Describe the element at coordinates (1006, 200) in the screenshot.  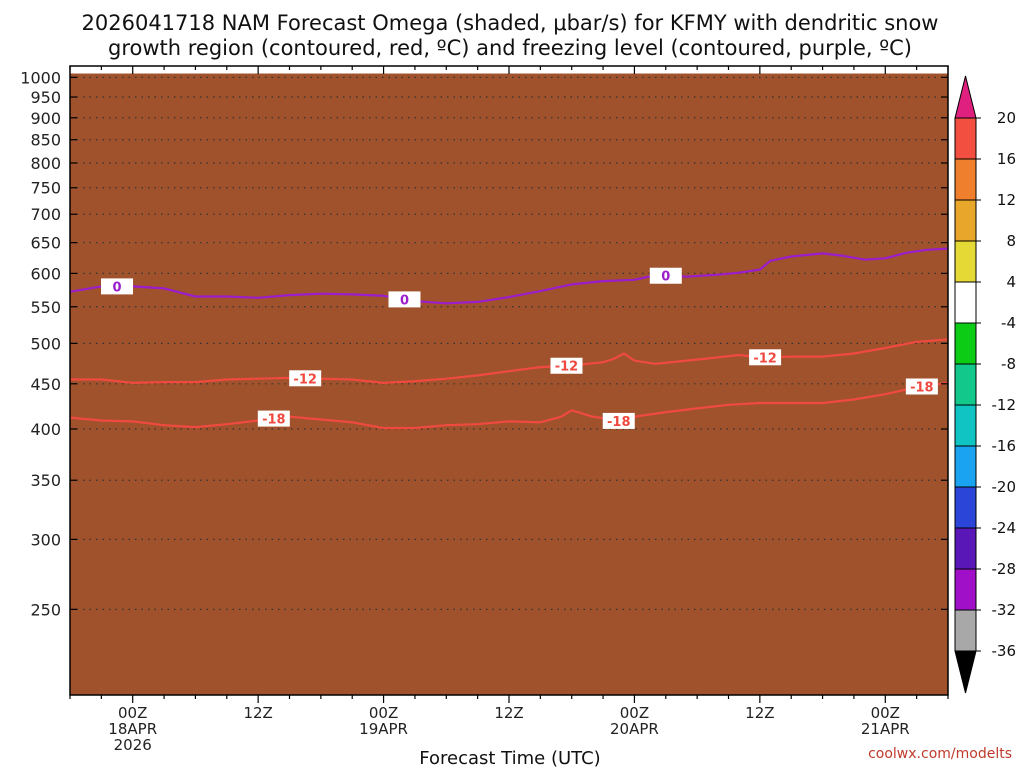
I see `colorbar-tick-label-12: 12` at that location.